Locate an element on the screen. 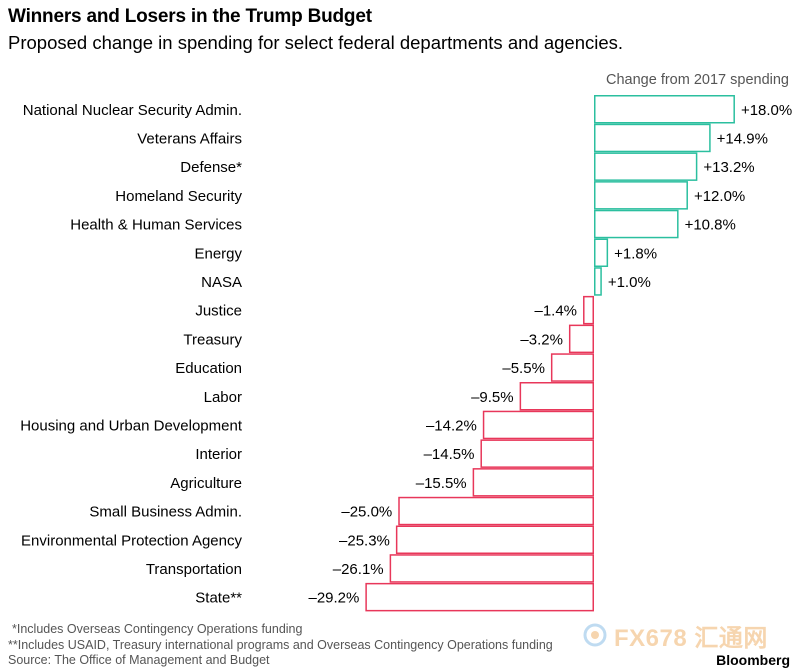 The height and width of the screenshot is (671, 800). data-label: +14.9% is located at coordinates (742, 138).